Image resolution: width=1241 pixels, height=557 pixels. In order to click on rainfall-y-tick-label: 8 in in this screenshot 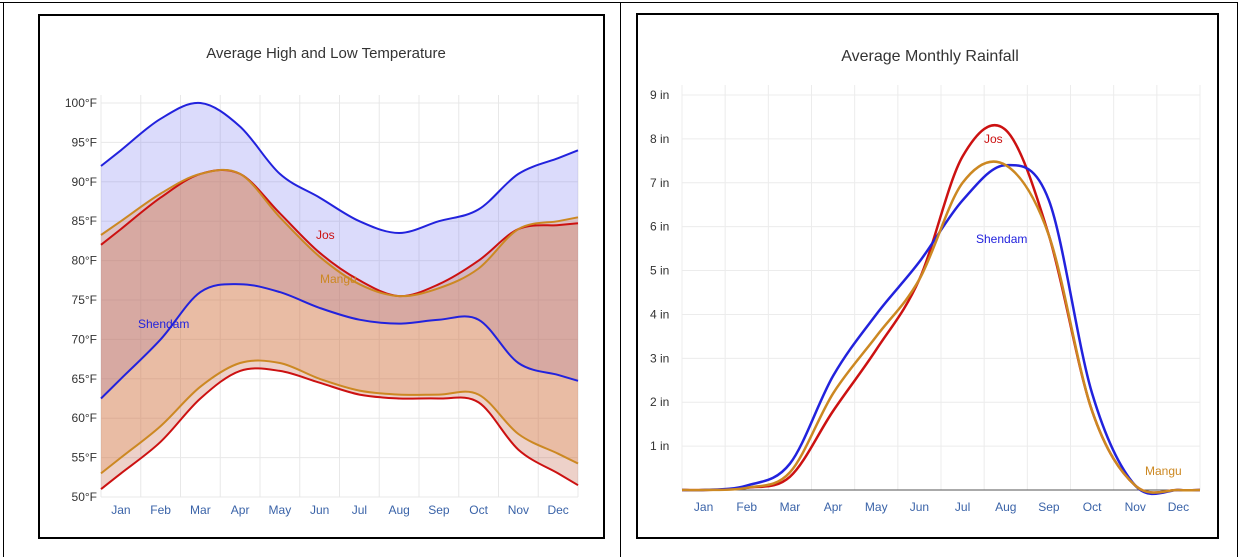, I will do `click(659, 139)`.